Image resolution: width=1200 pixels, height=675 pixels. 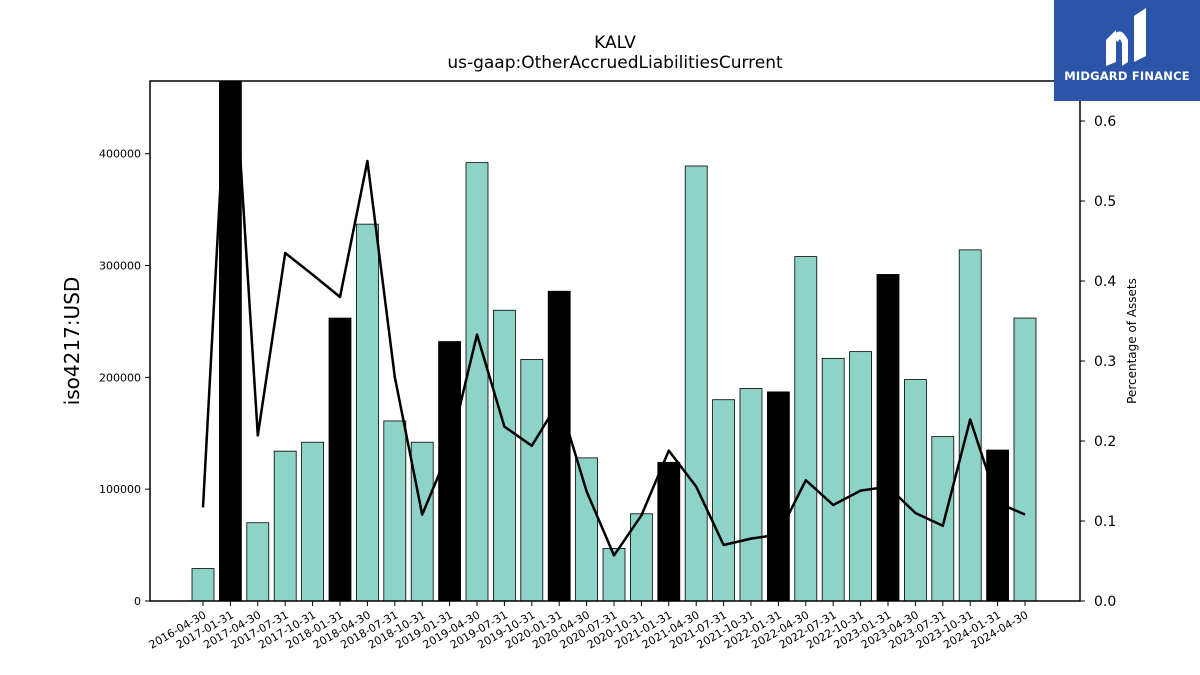 What do you see at coordinates (615, 63) in the screenshot?
I see `chart-subtitle: us-gaap:OtherAccruedLiabilitiesCurrent` at bounding box center [615, 63].